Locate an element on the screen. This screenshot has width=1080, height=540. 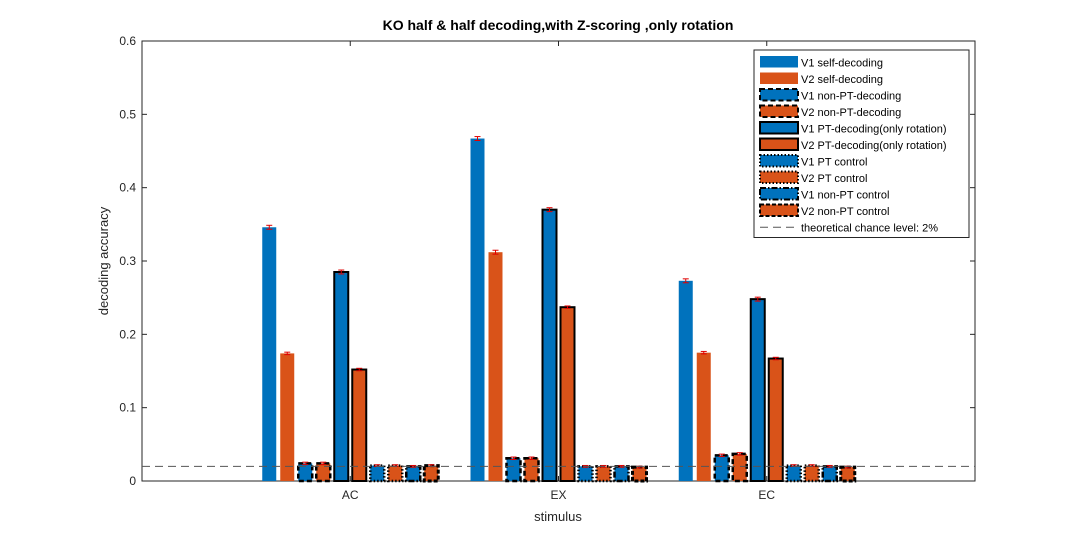
legend-entry: V2 non-PT-decoding is located at coordinates (851, 113).